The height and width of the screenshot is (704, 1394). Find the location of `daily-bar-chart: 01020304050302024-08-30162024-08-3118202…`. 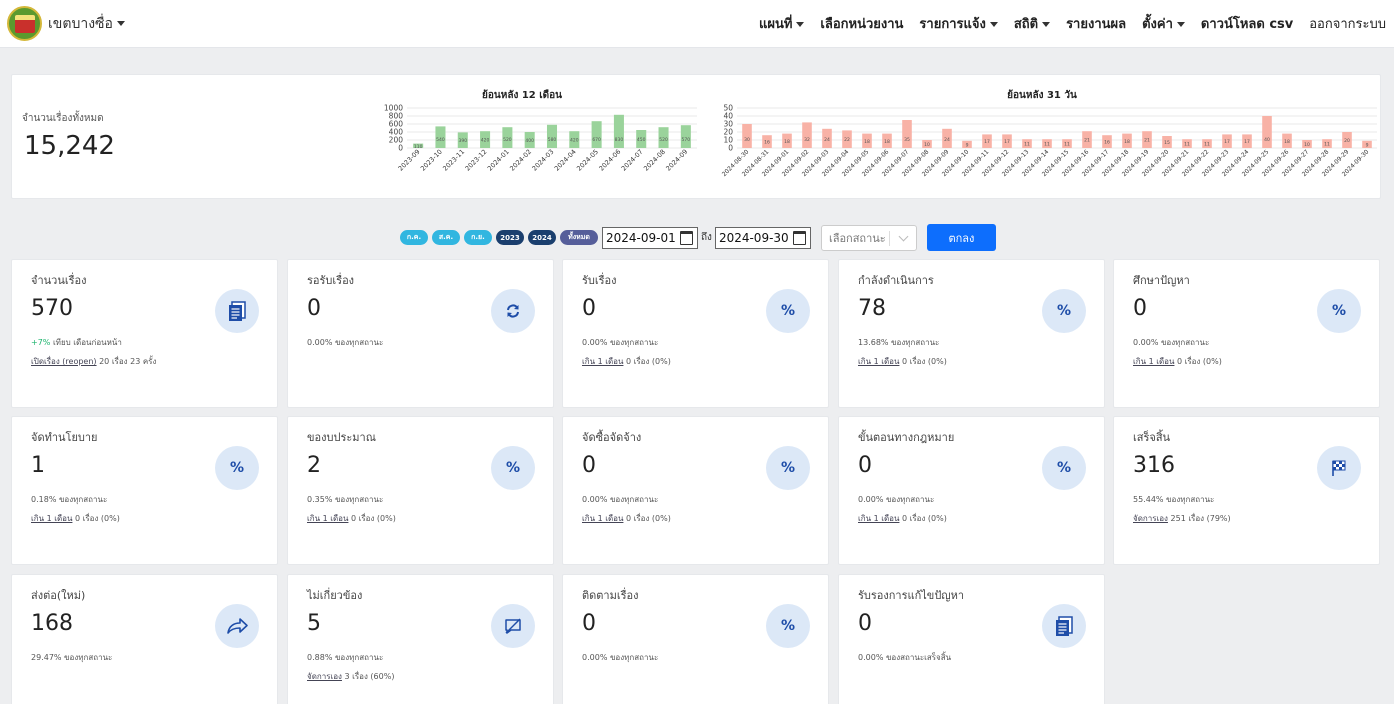

daily-bar-chart: 01020304050302024-08-30162024-08-3118202… is located at coordinates (1049, 141).